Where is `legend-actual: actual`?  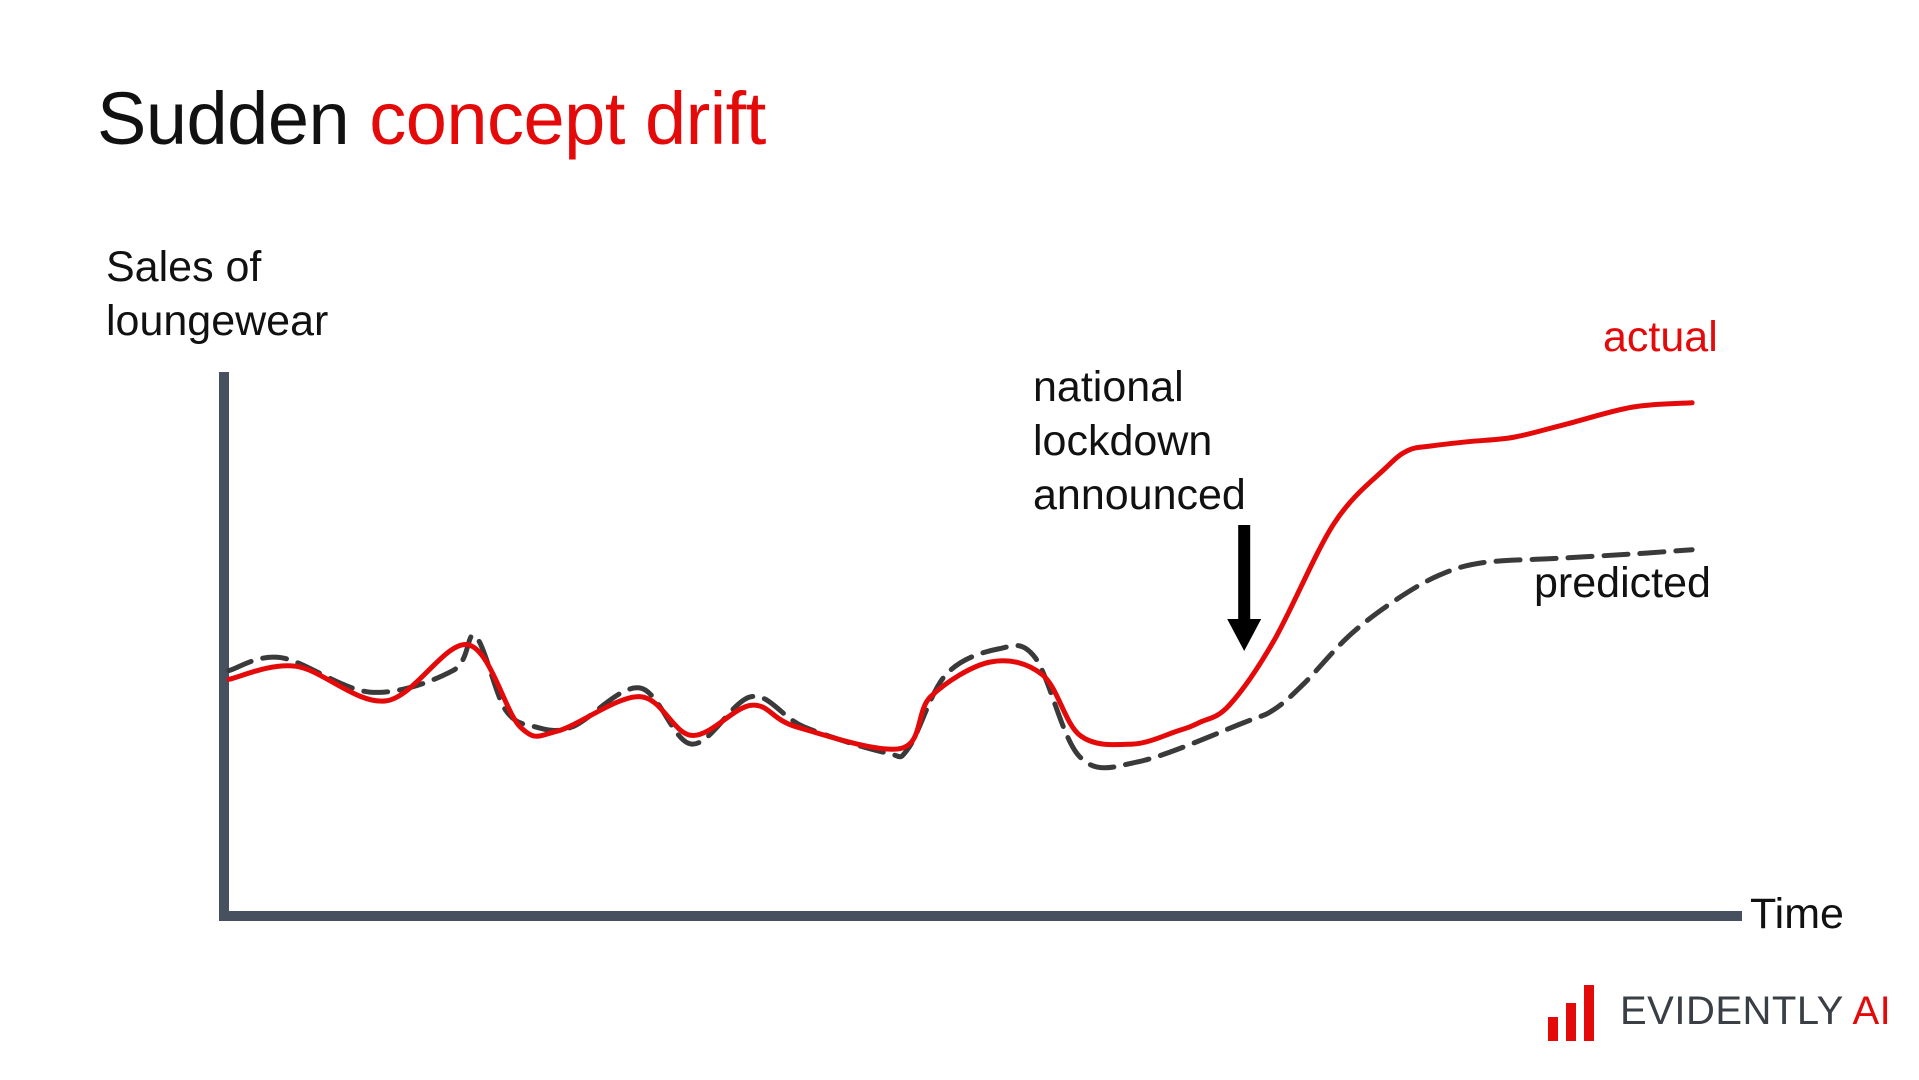
legend-actual: actual is located at coordinates (1660, 337).